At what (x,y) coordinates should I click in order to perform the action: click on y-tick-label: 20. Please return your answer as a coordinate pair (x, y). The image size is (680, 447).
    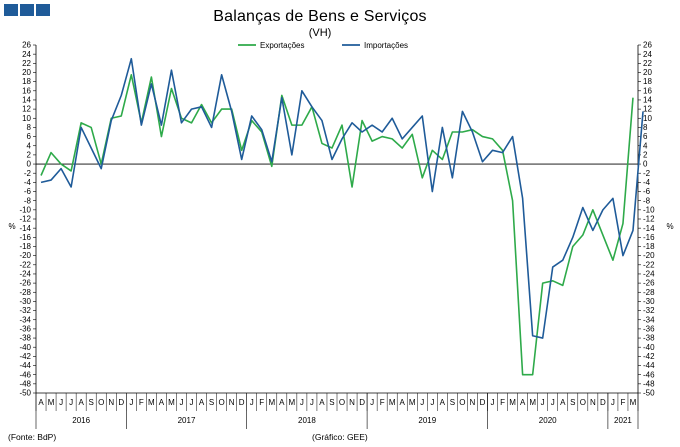
    Looking at the image, I should click on (26, 72).